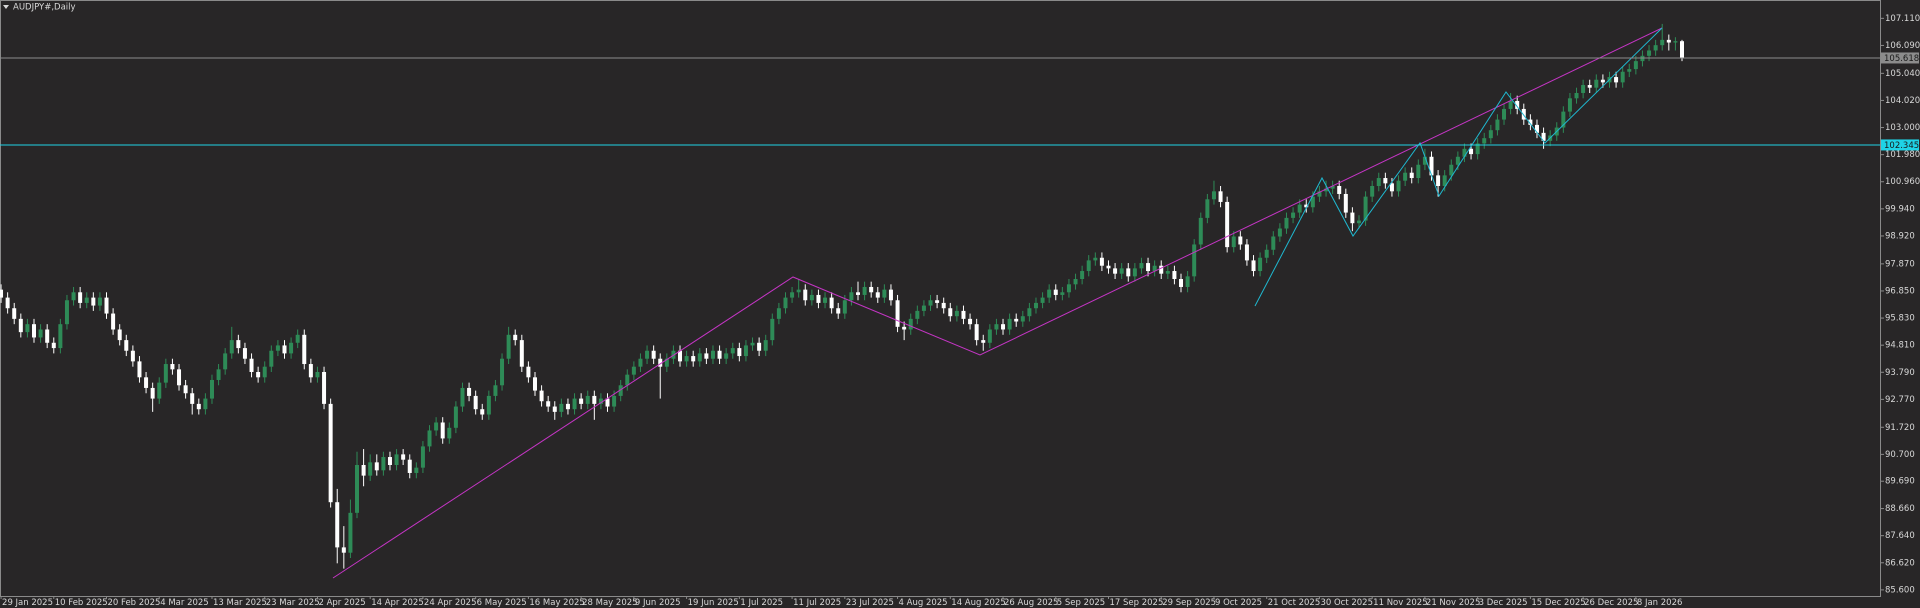 This screenshot has width=1920, height=608. What do you see at coordinates (81, 603) in the screenshot?
I see `x-tick-label: 10 Feb 2025` at bounding box center [81, 603].